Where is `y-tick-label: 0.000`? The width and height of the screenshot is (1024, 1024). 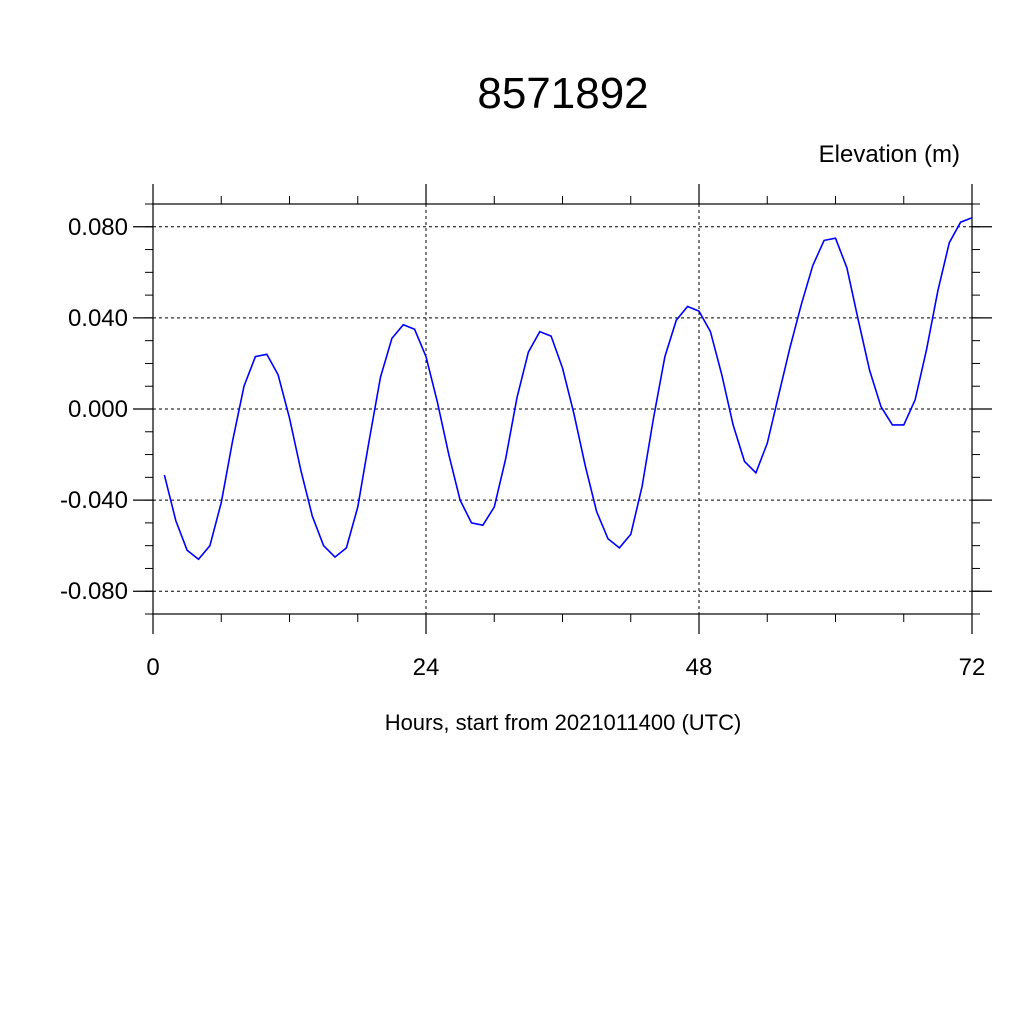
y-tick-label: 0.000 is located at coordinates (98, 409).